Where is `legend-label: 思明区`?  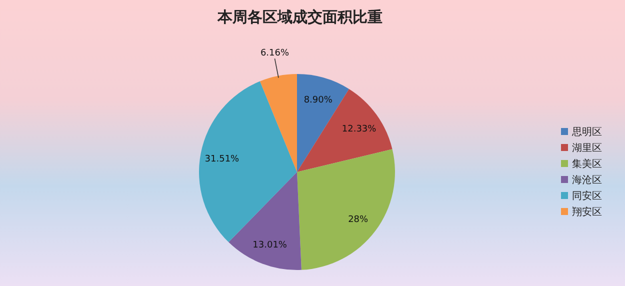
legend-label: 思明区 is located at coordinates (586, 132).